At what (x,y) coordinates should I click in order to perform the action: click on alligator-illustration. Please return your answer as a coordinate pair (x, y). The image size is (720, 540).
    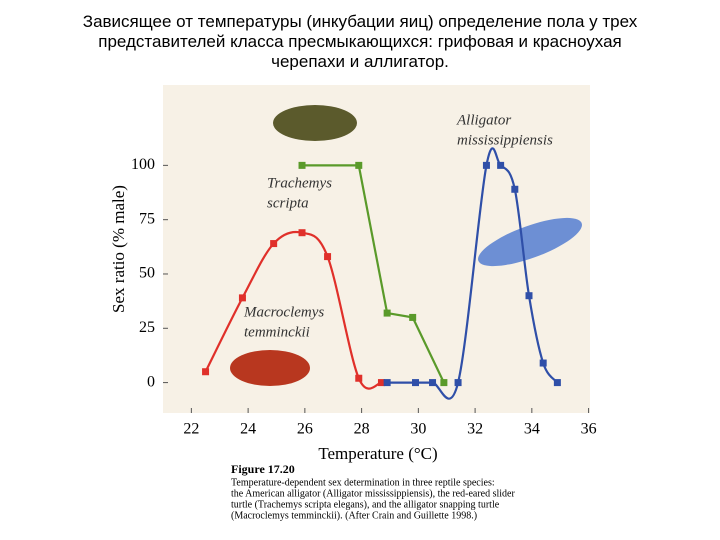
    Looking at the image, I should click on (530, 242).